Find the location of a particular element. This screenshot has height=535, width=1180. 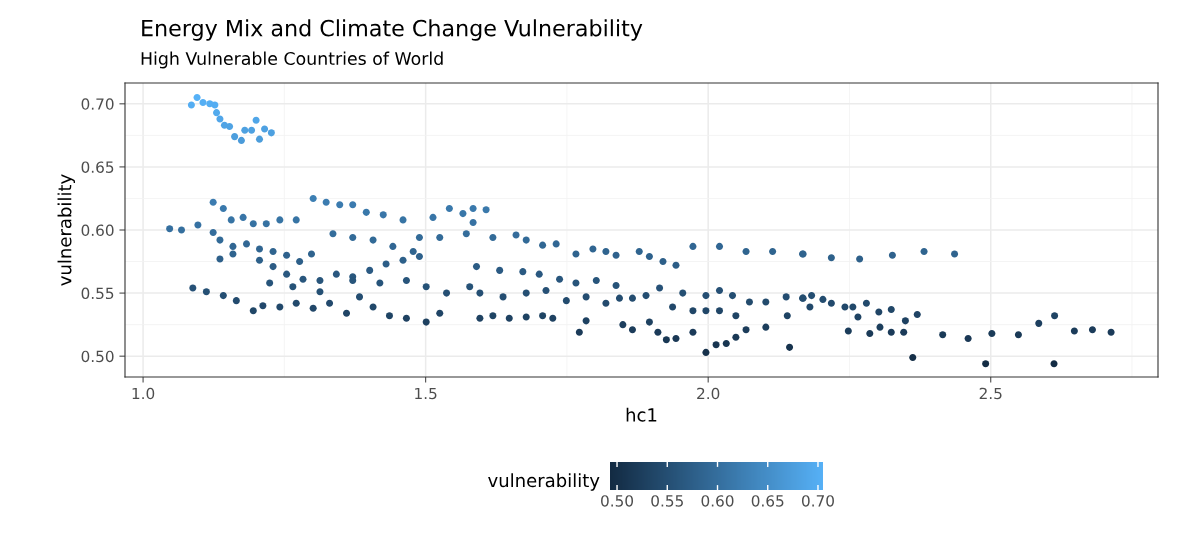

color-bar-title: vulnerability is located at coordinates (544, 482).